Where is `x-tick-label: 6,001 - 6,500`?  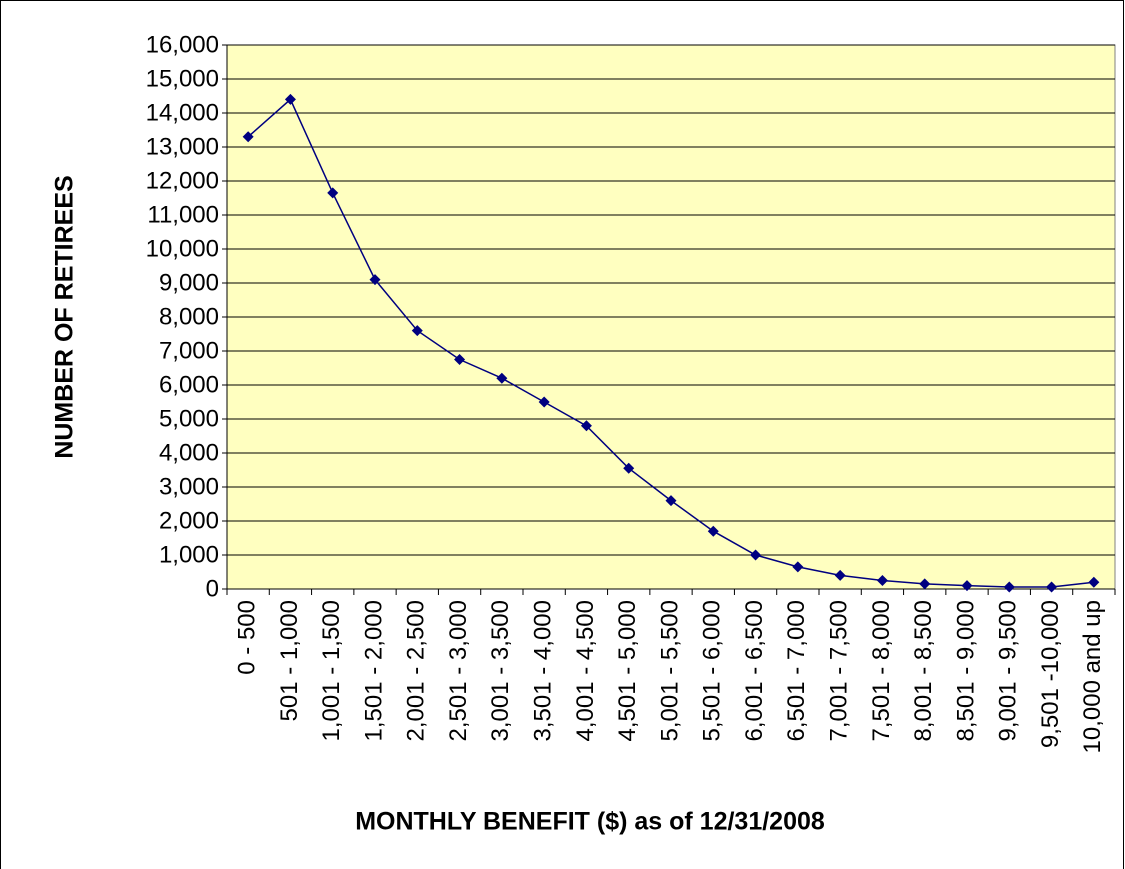
x-tick-label: 6,001 - 6,500 is located at coordinates (754, 670).